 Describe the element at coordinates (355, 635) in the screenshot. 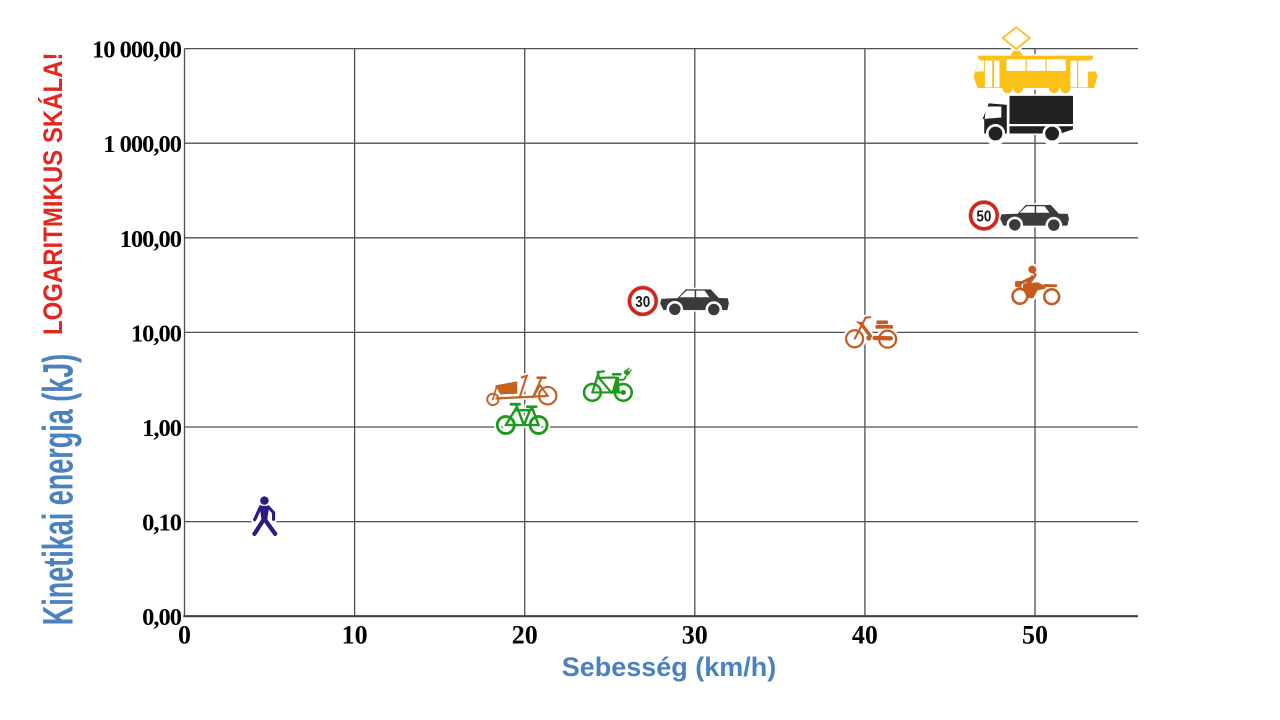

I see `svg-text: 10` at that location.